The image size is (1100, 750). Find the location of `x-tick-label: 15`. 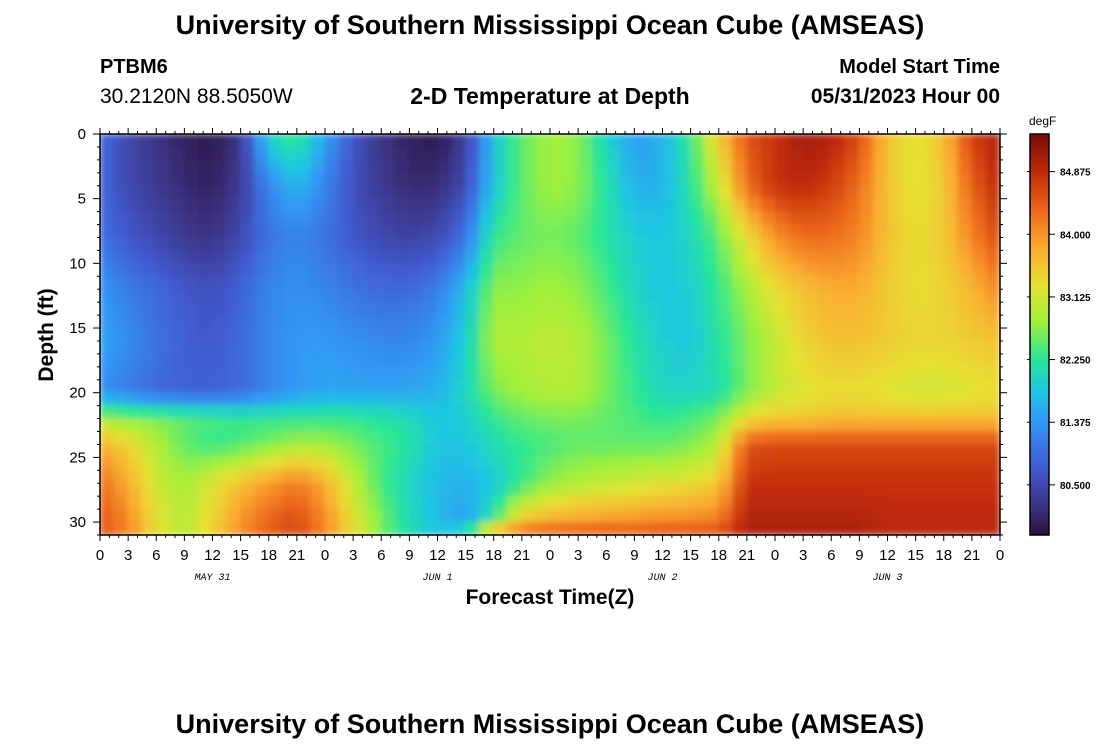

x-tick-label: 15 is located at coordinates (240, 555).